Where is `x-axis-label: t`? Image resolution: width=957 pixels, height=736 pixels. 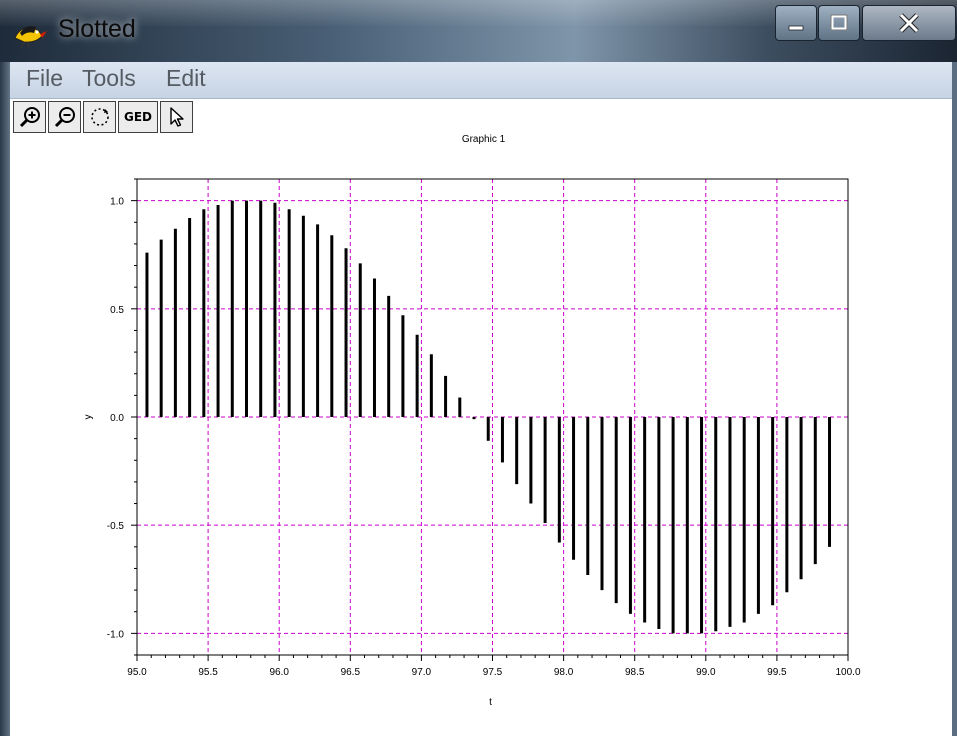 x-axis-label: t is located at coordinates (490, 702).